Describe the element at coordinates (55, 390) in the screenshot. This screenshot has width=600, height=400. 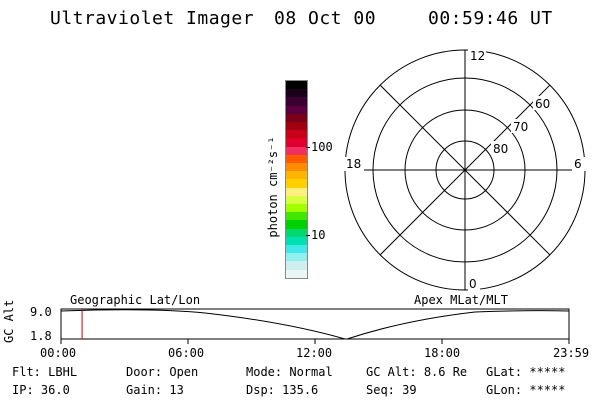
I see `ip-value: 36.0` at that location.